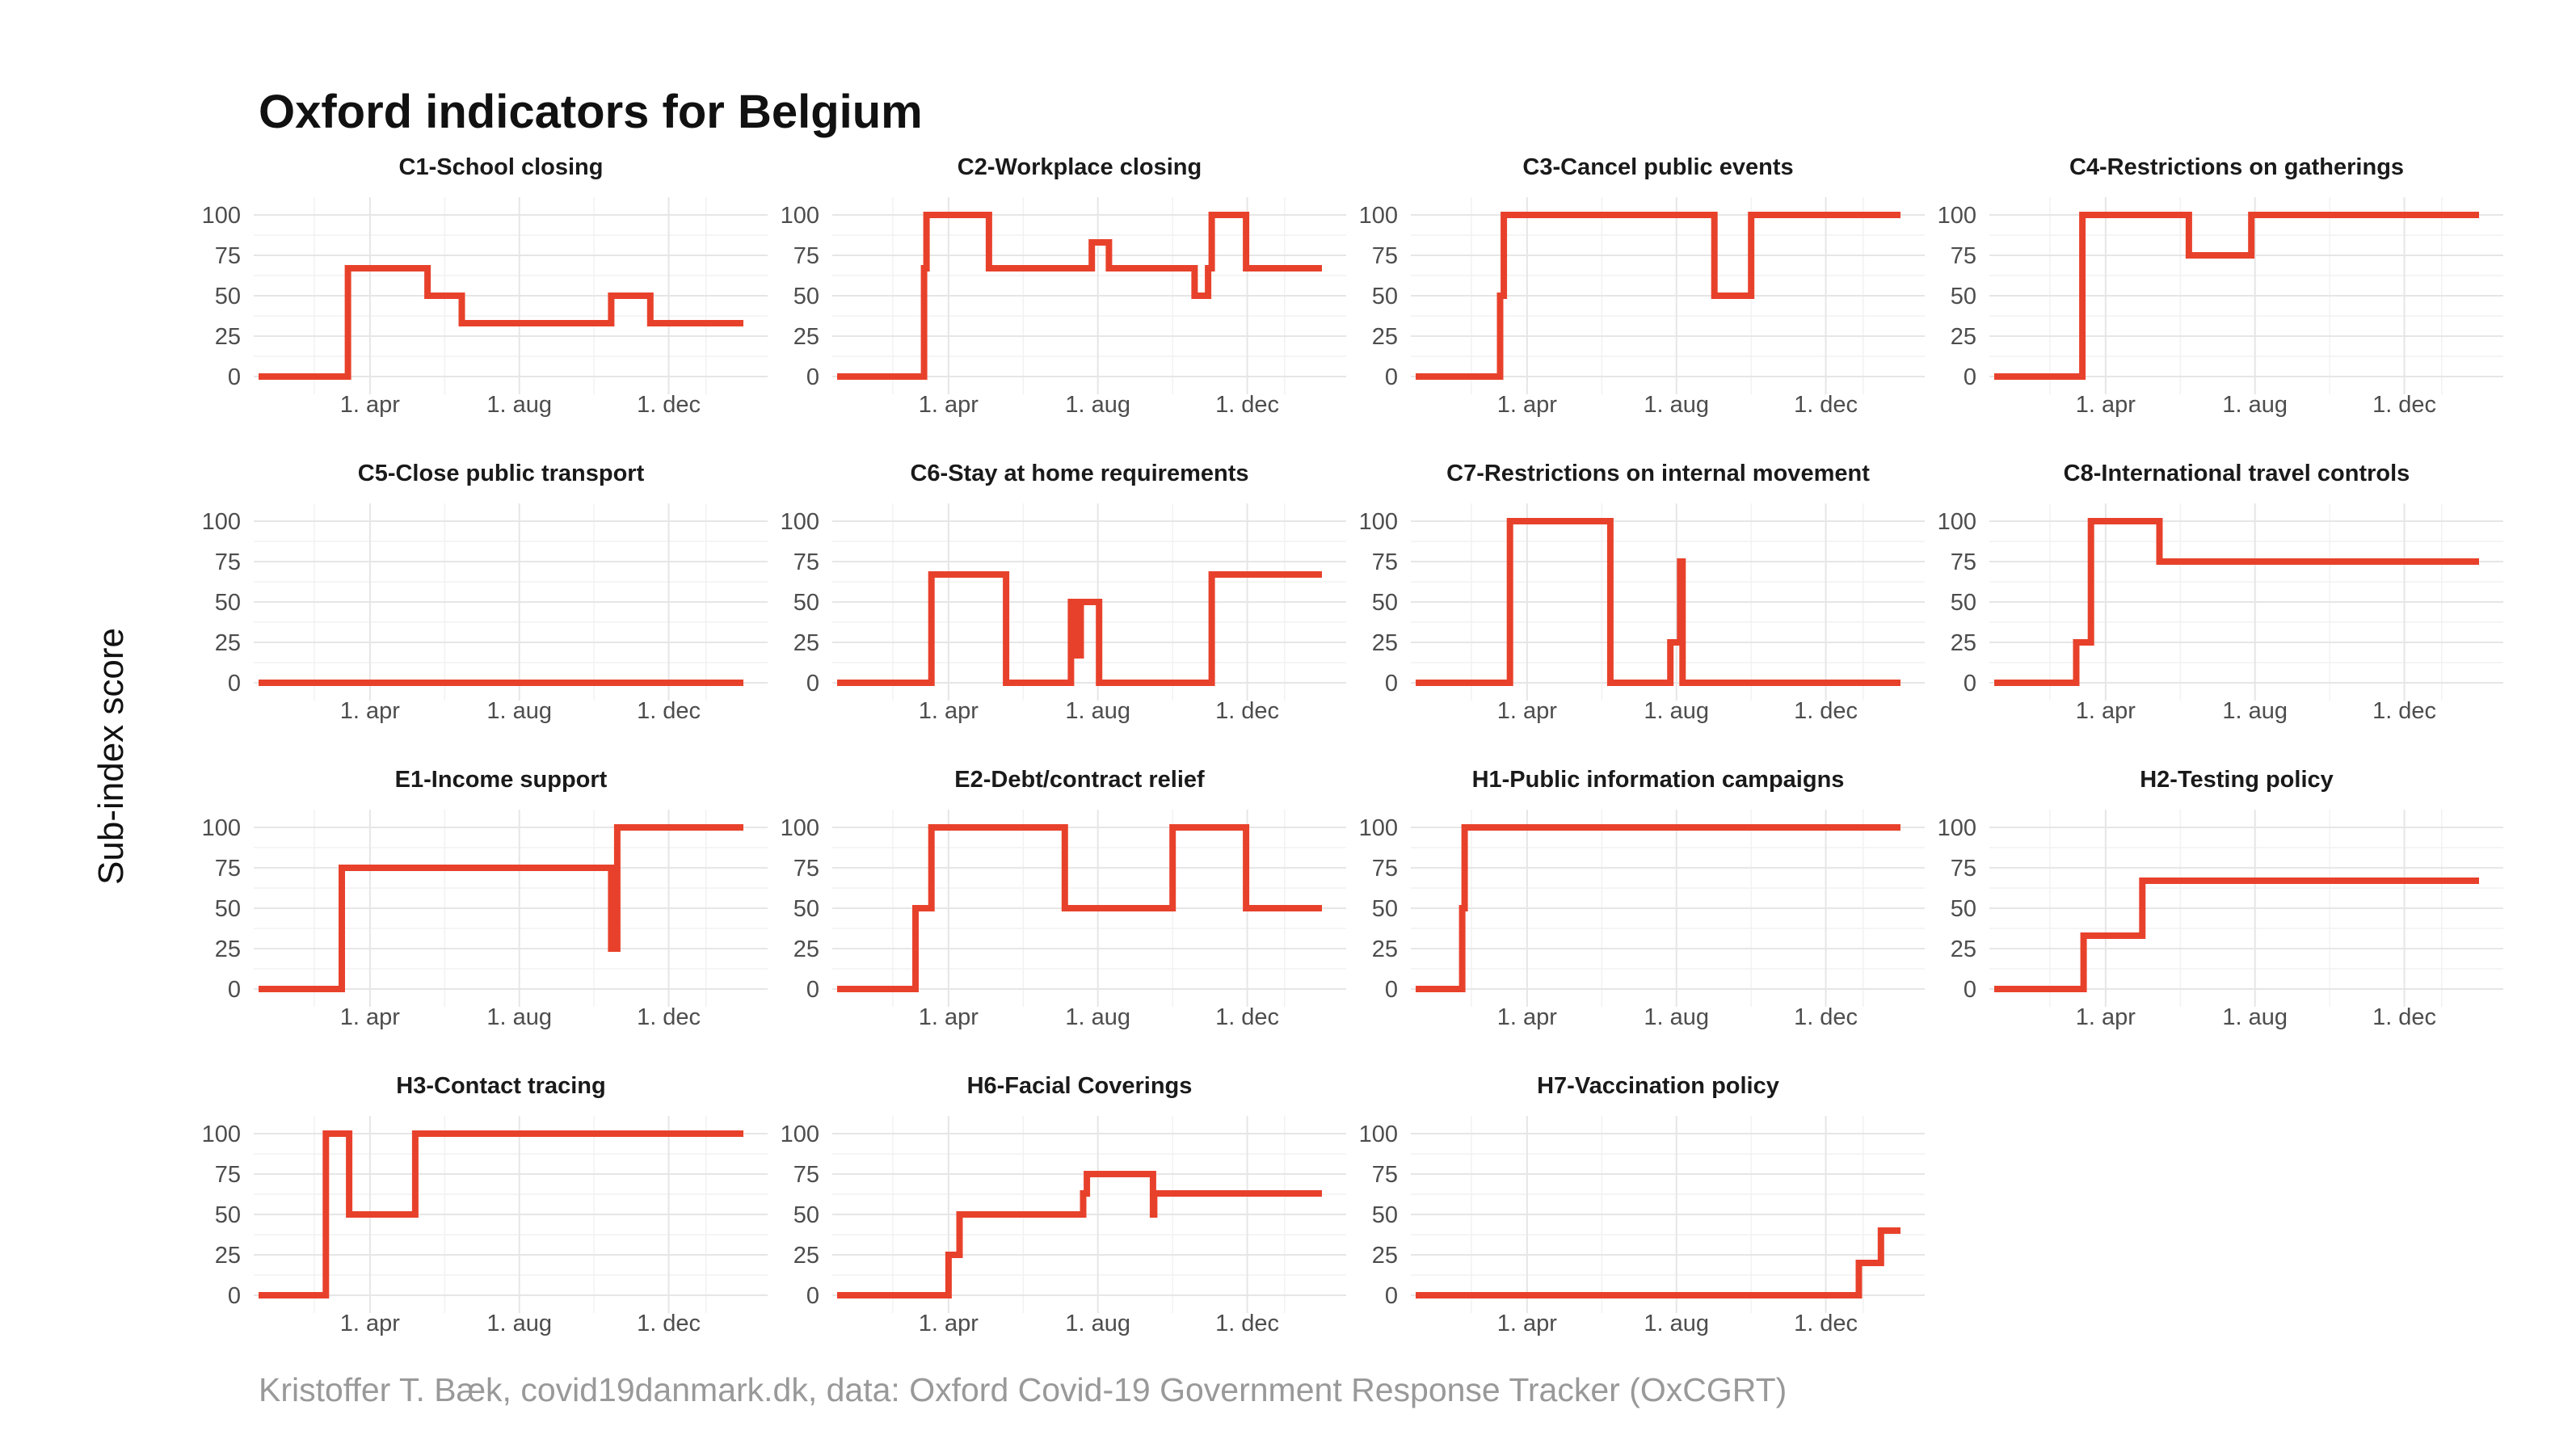 The height and width of the screenshot is (1431, 2576). Describe the element at coordinates (1658, 1086) in the screenshot. I see `panel-title: H7-Vaccination policy` at that location.